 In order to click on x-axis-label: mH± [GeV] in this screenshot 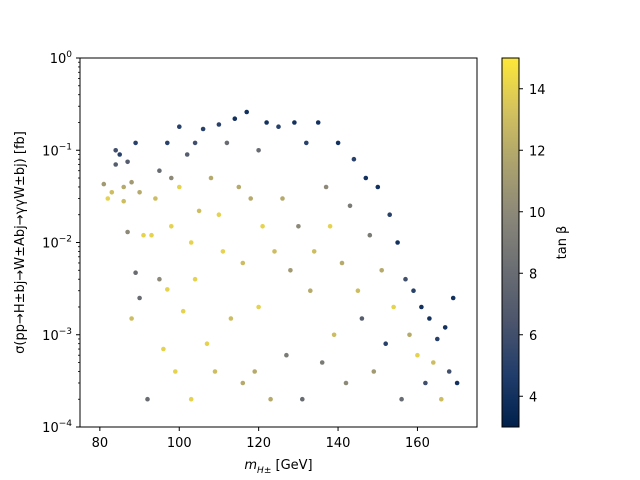, I will do `click(278, 467)`.